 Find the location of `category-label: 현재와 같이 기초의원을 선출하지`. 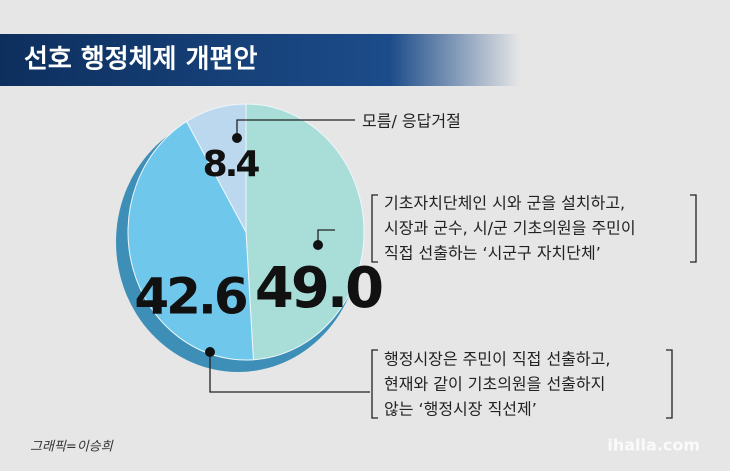

category-label: 현재와 같이 기초의원을 선출하지 is located at coordinates (494, 384).